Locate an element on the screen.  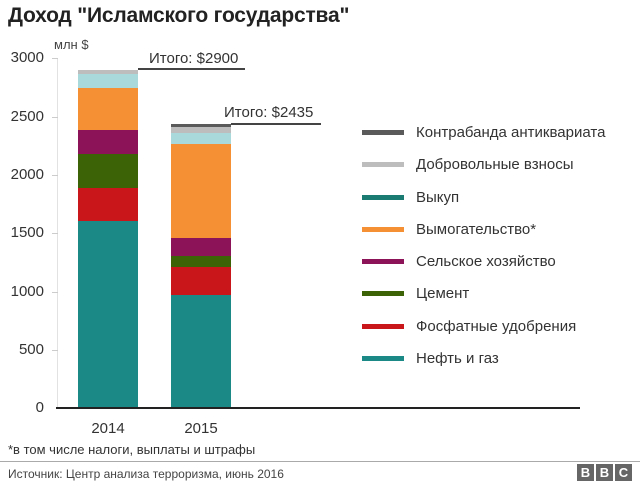
bar-2014 is located at coordinates (108, 233).